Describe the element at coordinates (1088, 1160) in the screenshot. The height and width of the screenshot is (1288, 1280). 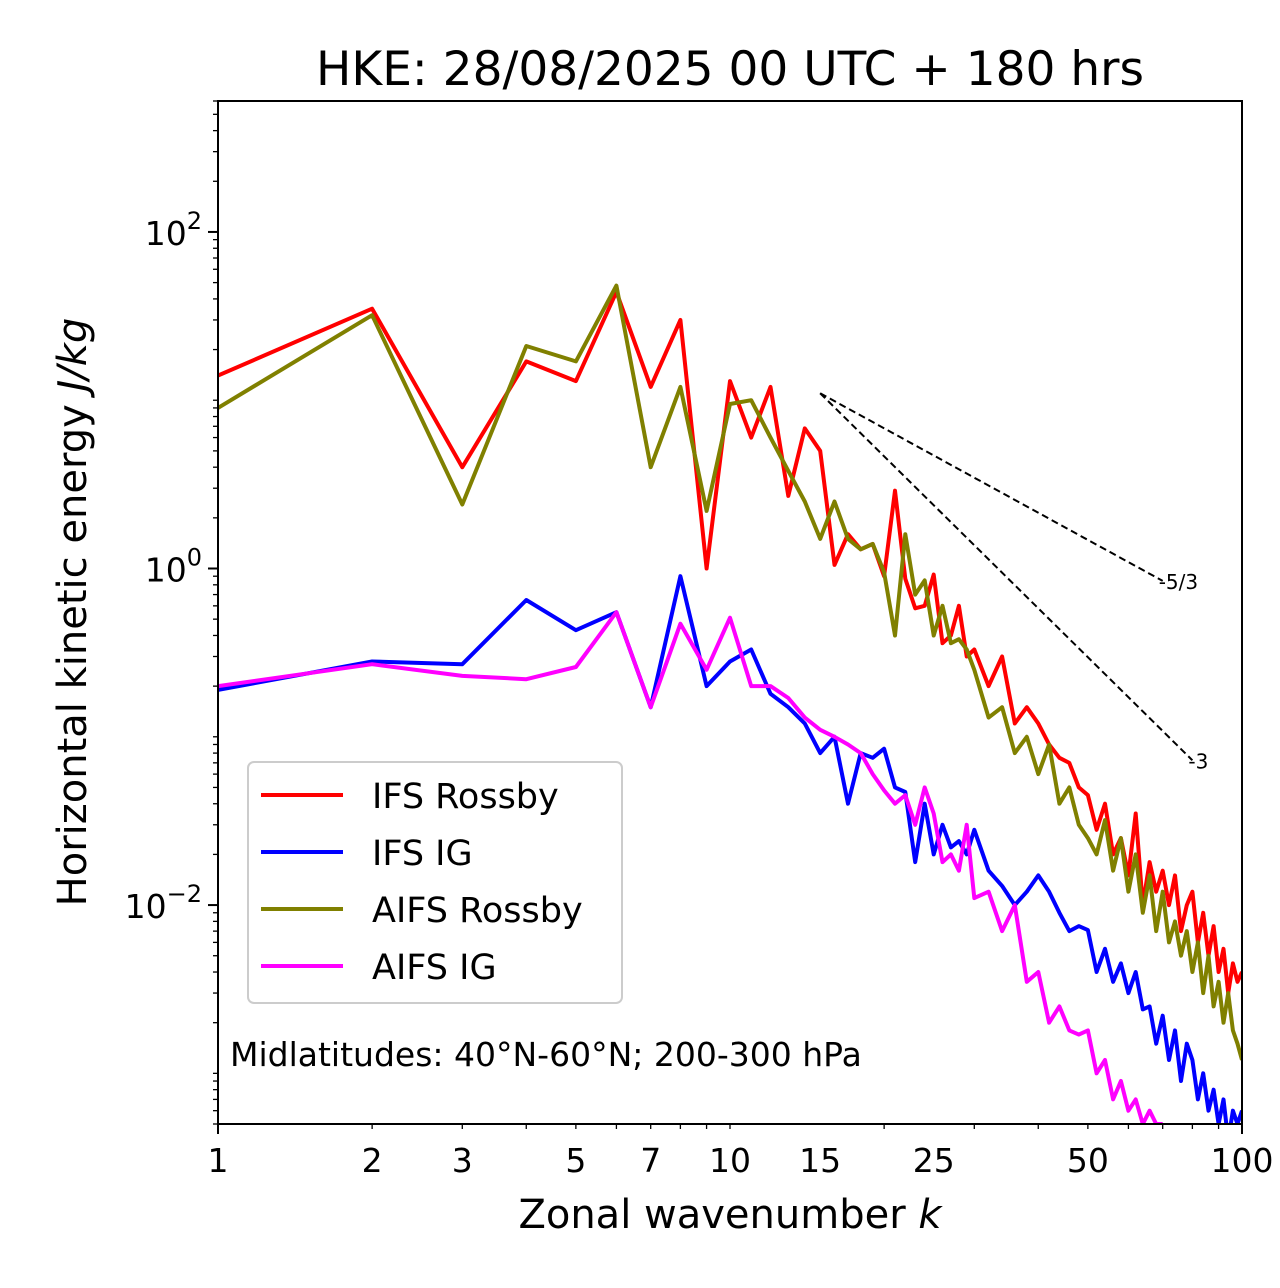
I see `x-tick-label: 50` at that location.